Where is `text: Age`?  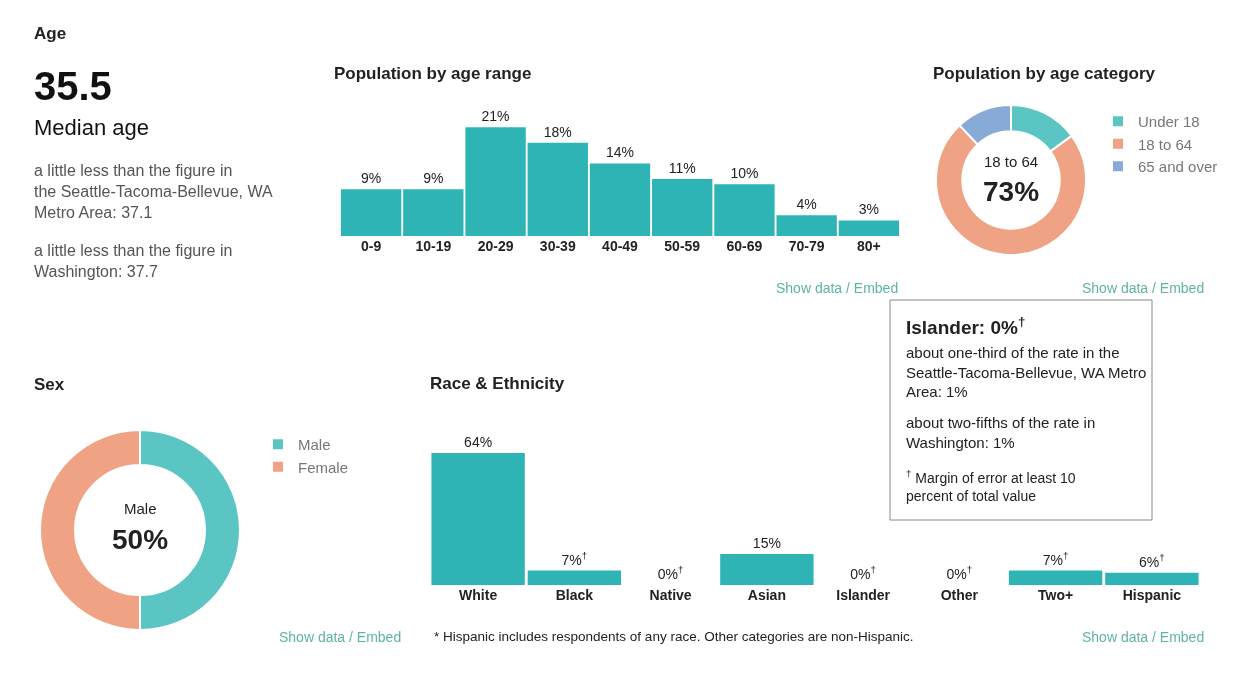
text: Age is located at coordinates (50, 33).